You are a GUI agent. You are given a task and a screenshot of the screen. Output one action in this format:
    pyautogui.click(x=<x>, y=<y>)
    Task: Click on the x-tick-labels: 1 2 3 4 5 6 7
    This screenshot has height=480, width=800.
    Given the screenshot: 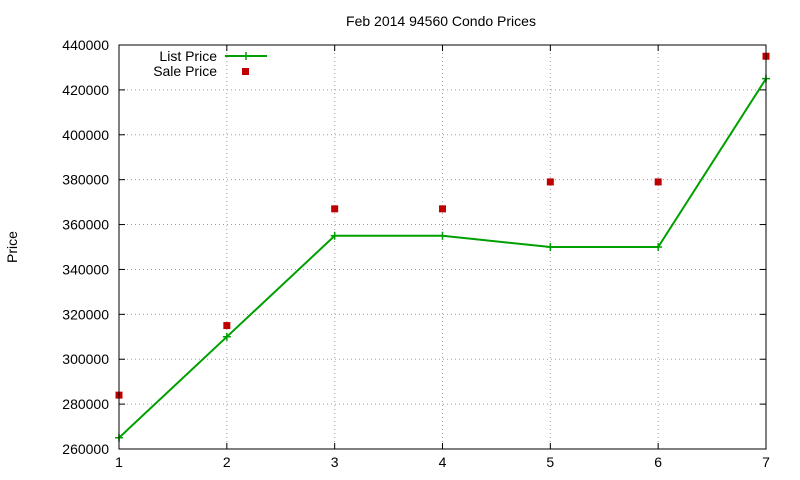 What is the action you would take?
    pyautogui.click(x=442, y=462)
    